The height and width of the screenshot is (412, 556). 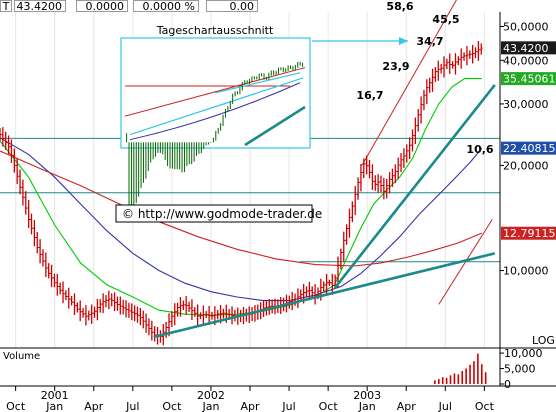 I want to click on price-tick-label: 20,0000, so click(x=526, y=165).